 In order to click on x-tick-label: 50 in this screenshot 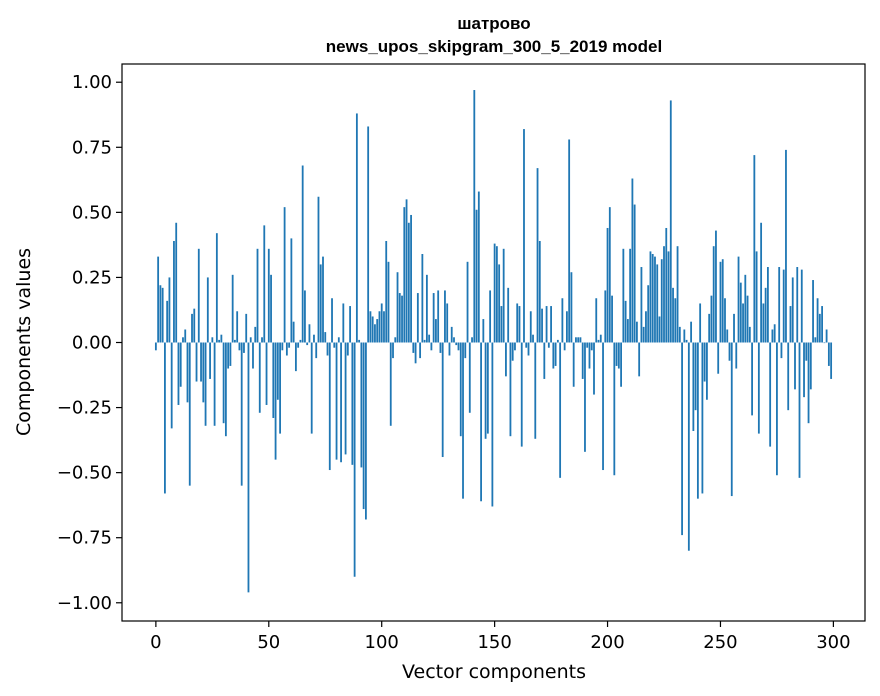, I will do `click(268, 642)`.